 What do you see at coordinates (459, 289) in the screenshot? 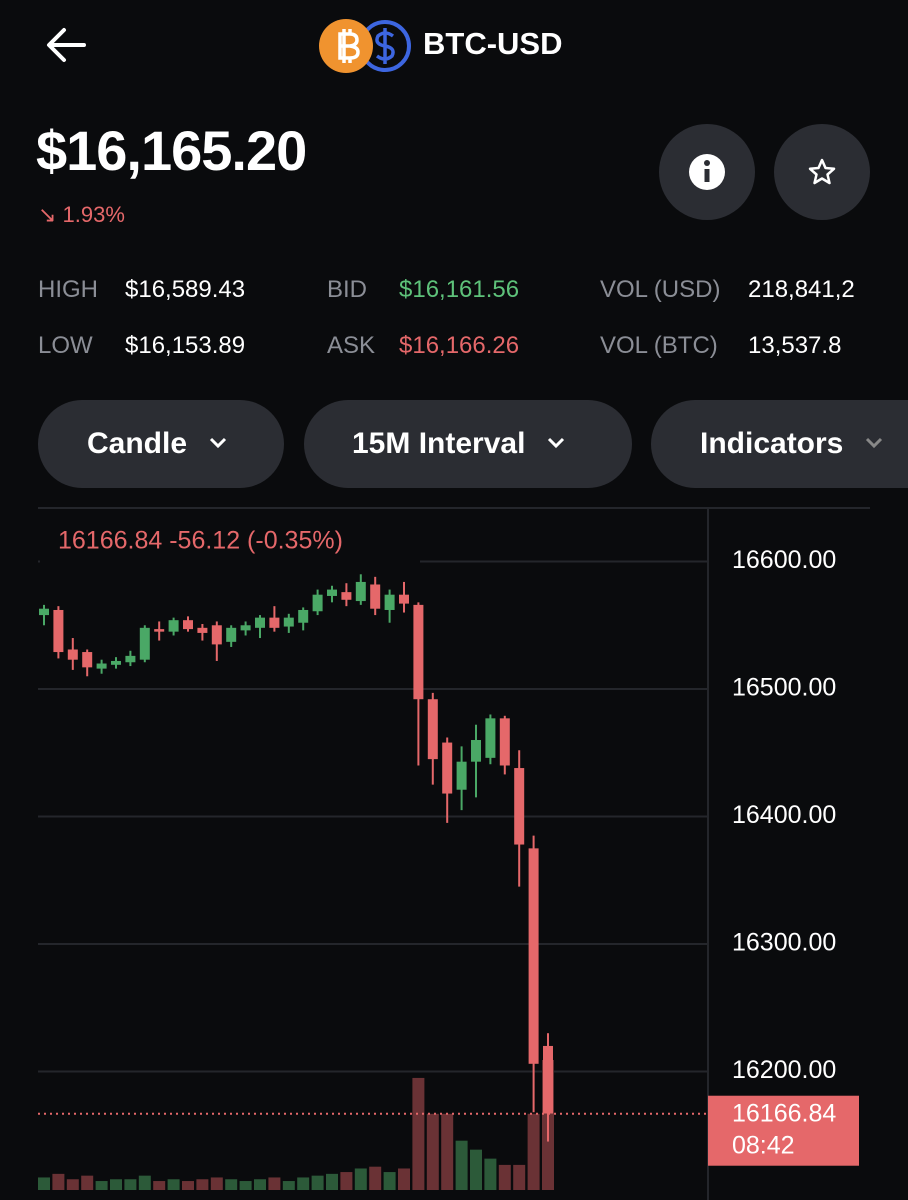
I see `stat-value: $16,161.56` at bounding box center [459, 289].